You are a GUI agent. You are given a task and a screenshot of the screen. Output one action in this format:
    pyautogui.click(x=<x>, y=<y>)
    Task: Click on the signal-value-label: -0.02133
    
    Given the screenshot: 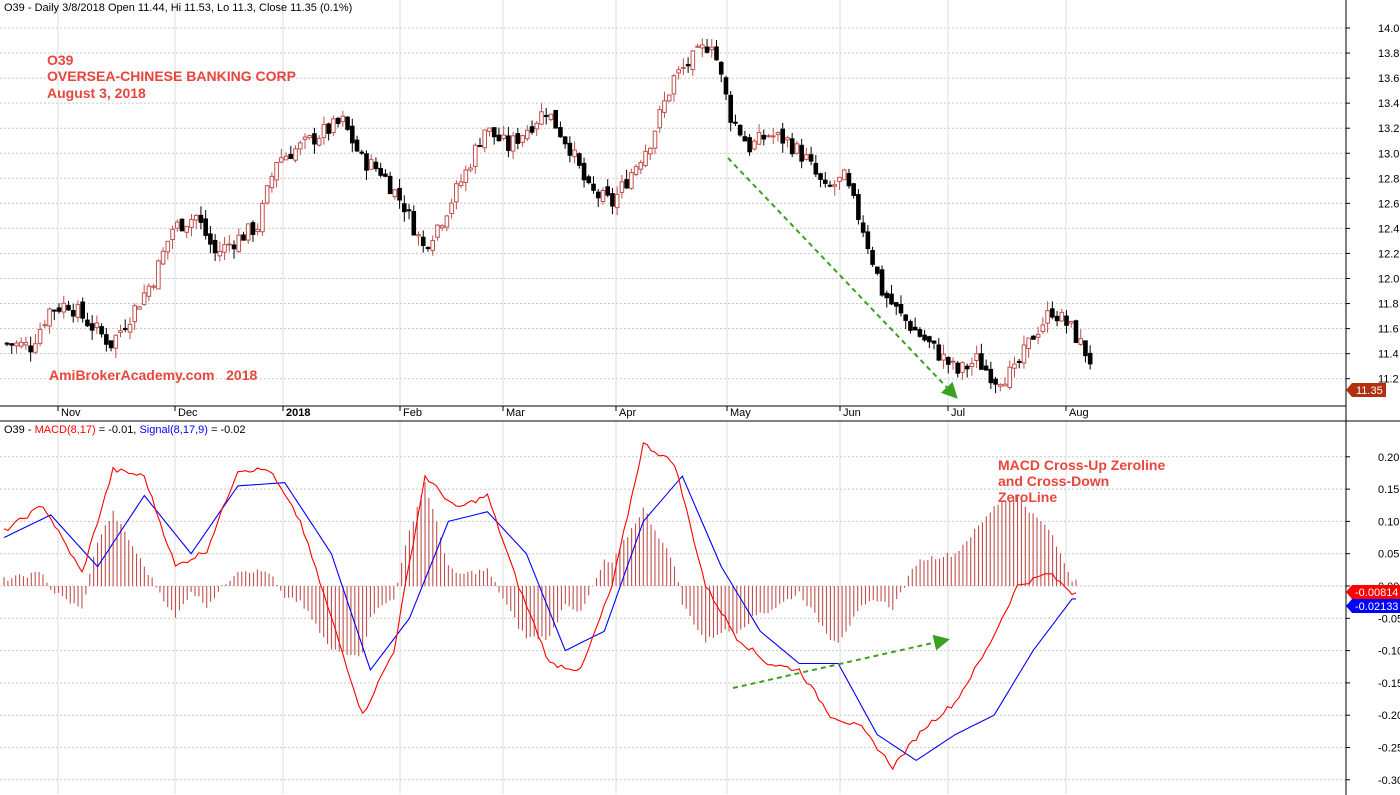 What is the action you would take?
    pyautogui.click(x=1376, y=607)
    